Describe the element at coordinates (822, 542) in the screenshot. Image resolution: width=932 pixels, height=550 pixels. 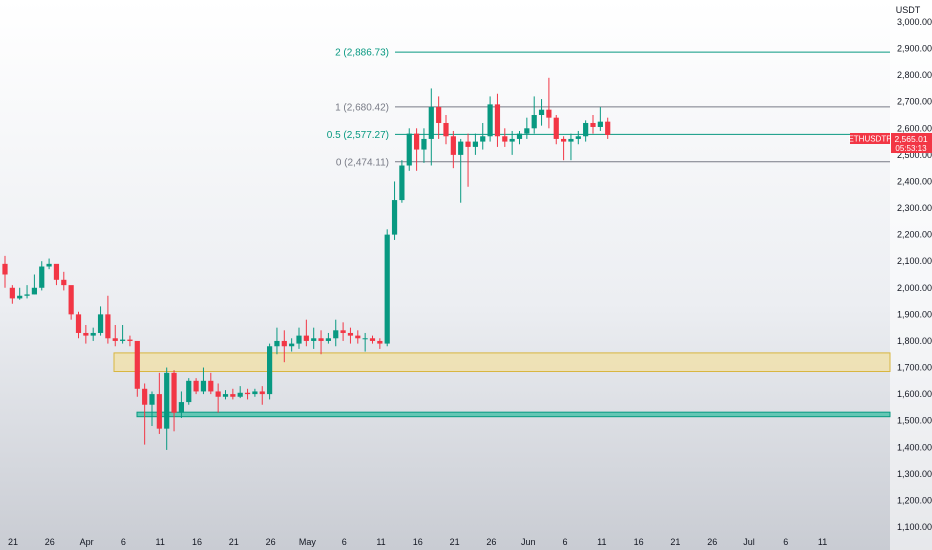
I see `x-tick-label-22: 11` at that location.